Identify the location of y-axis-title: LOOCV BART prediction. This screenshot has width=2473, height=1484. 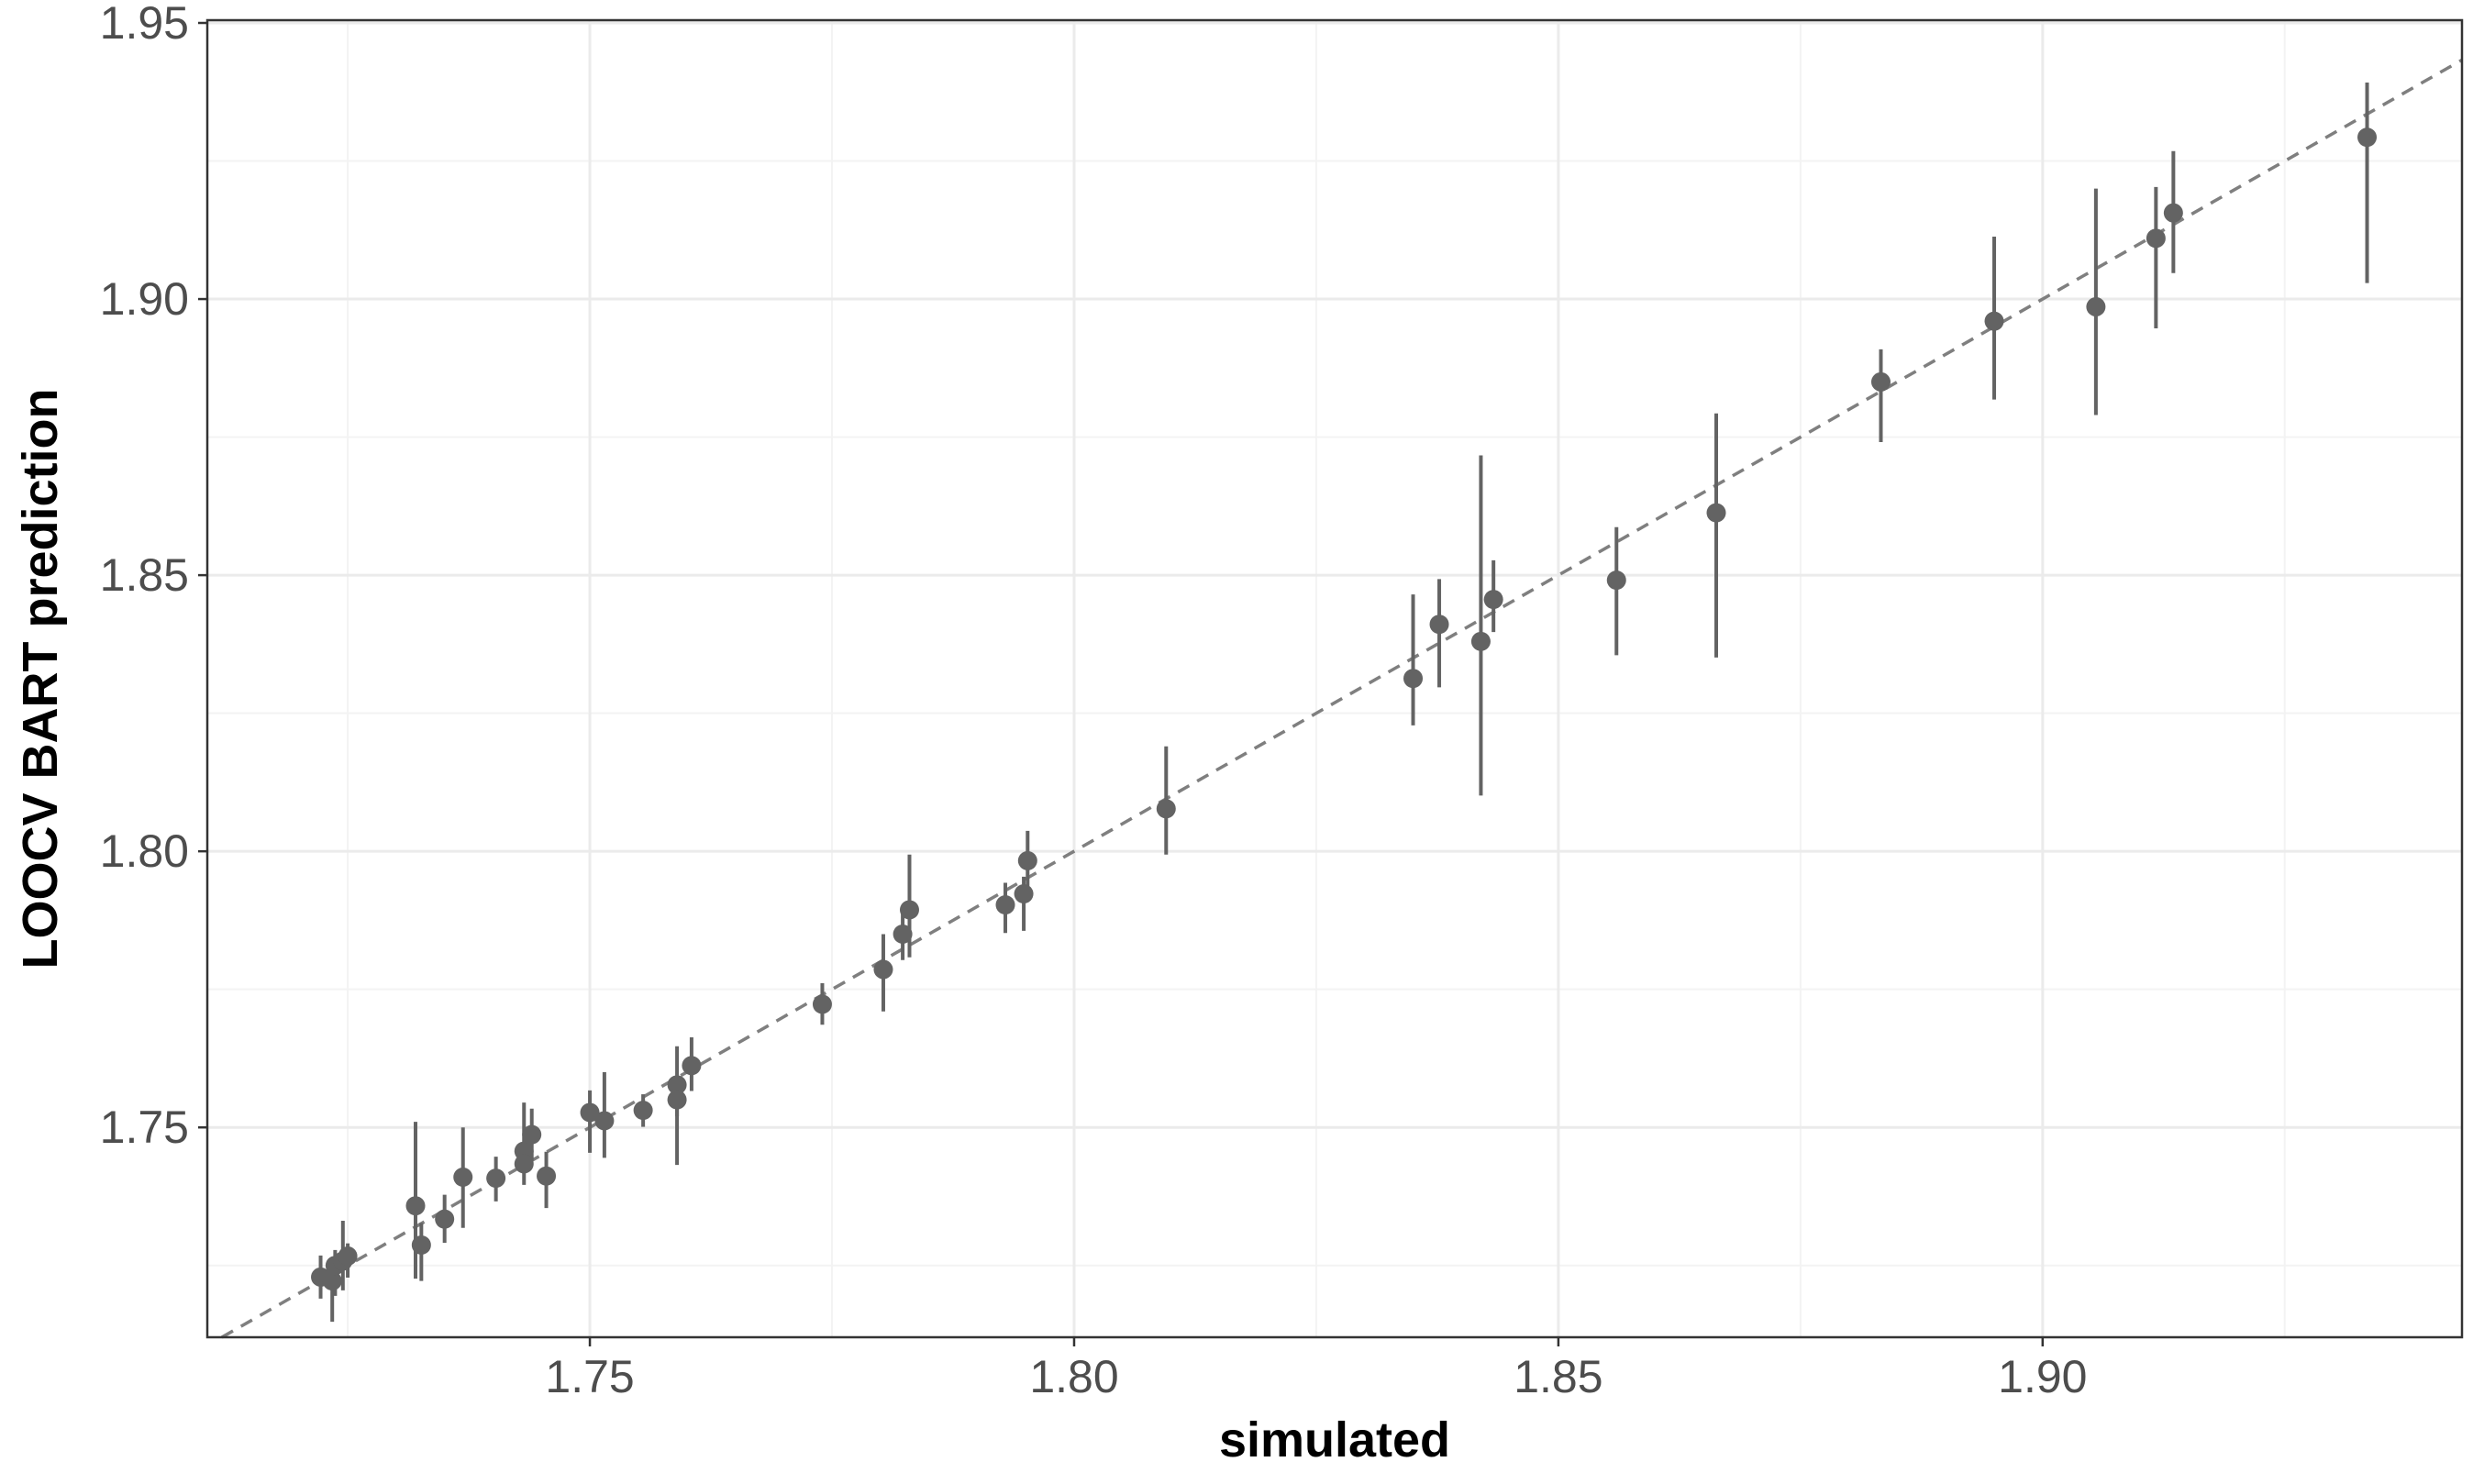
(40, 679).